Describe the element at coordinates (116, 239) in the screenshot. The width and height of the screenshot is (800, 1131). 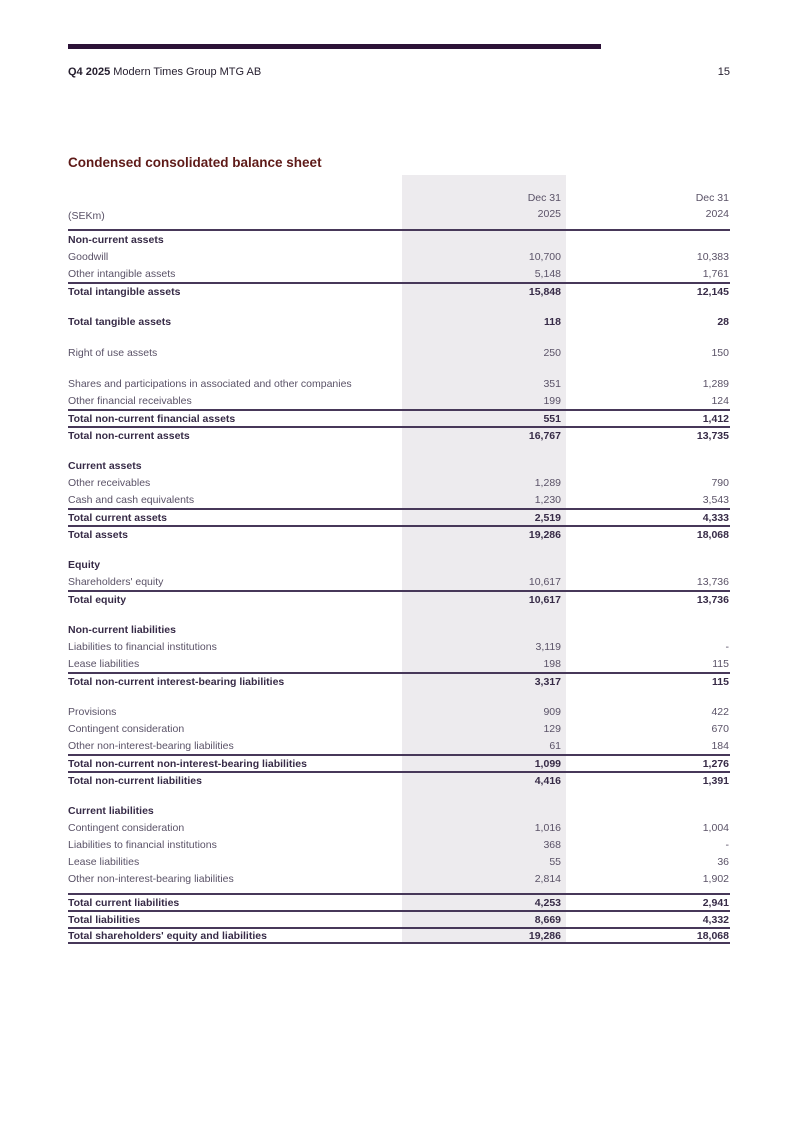
I see `row-label: Non-current assets` at that location.